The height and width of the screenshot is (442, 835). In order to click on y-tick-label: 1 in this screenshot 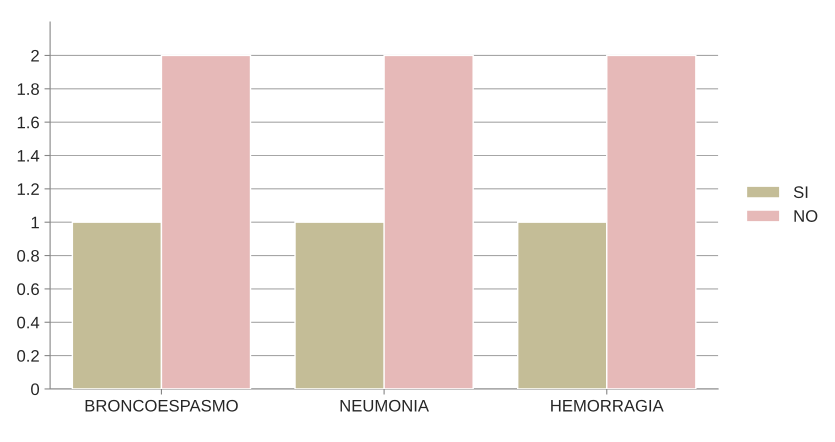, I will do `click(35, 222)`.